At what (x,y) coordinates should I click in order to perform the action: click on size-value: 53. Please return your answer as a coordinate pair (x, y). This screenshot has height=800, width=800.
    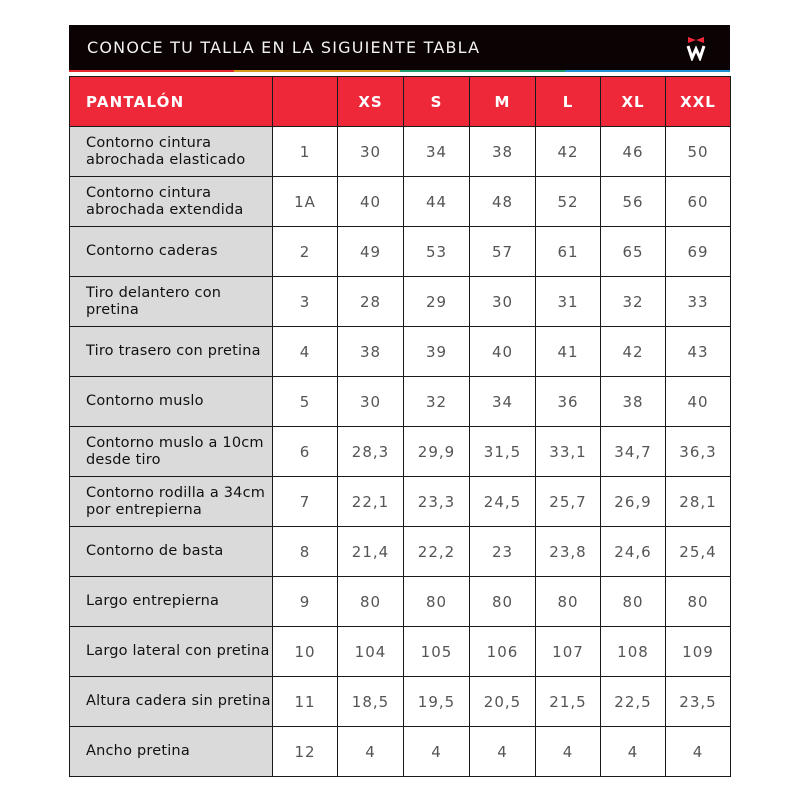
    Looking at the image, I should click on (436, 251).